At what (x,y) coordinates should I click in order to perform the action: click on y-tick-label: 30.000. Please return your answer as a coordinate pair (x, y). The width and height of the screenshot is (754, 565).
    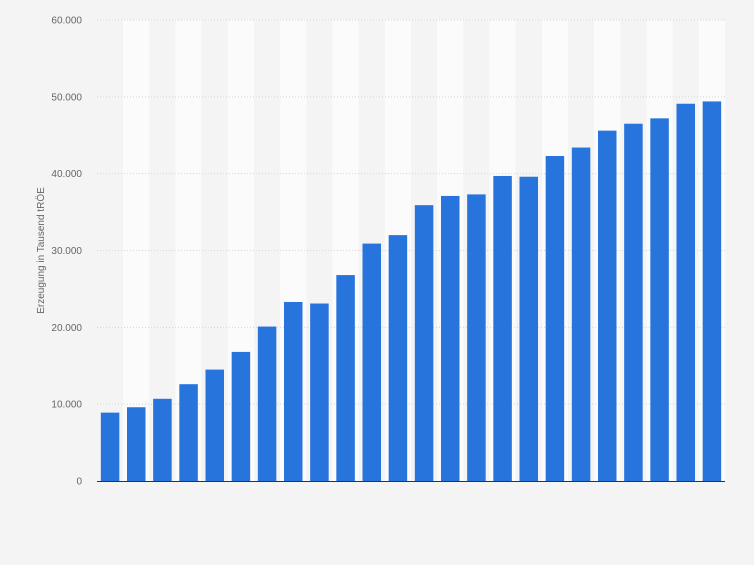
    Looking at the image, I should click on (66, 251).